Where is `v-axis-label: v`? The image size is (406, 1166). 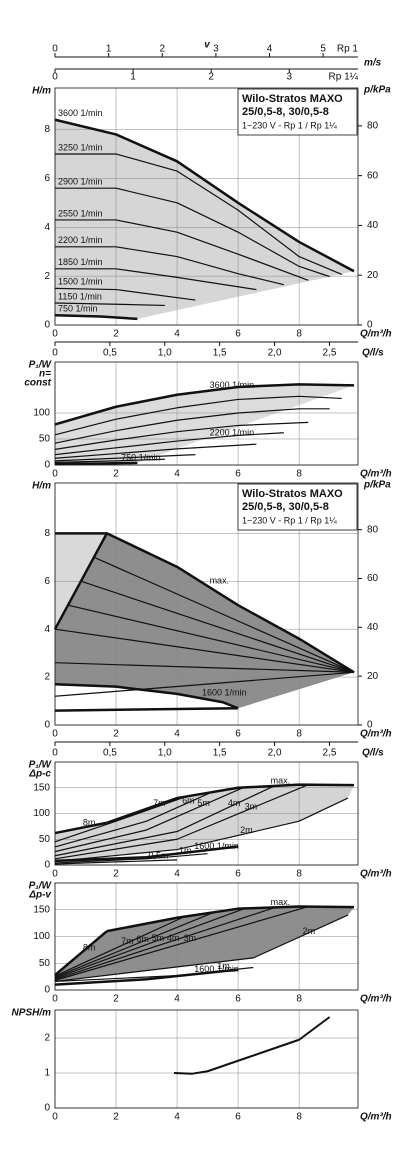
v-axis-label: v is located at coordinates (207, 45).